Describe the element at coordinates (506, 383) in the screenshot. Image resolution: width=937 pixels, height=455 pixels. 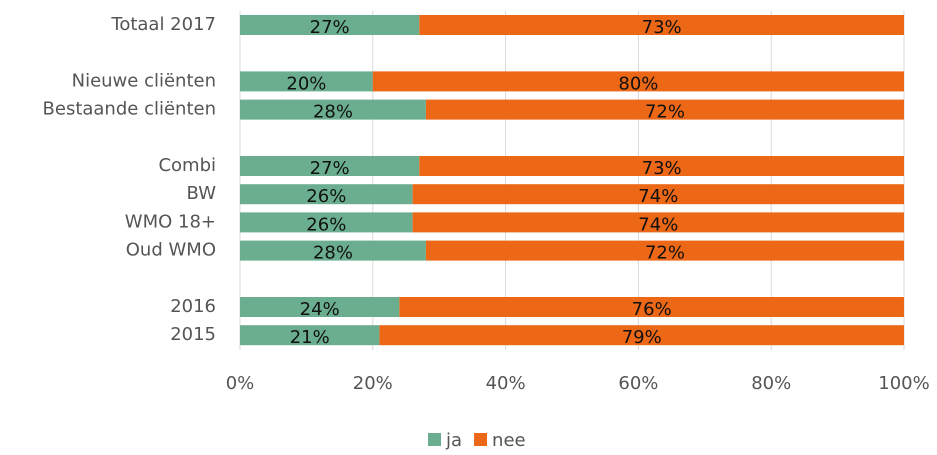
I see `x-tick-label: 40%` at that location.